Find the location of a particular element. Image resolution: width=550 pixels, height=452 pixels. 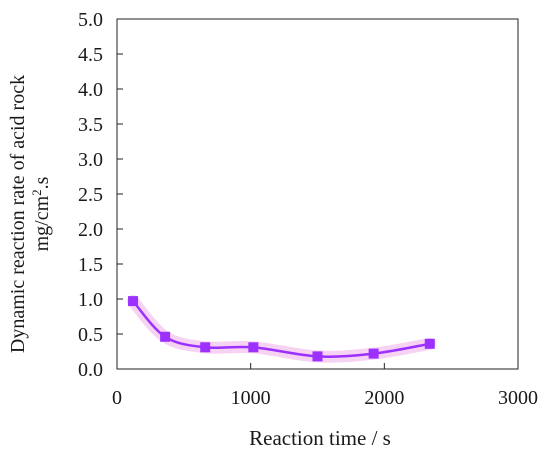

series-layer is located at coordinates (281, 329).